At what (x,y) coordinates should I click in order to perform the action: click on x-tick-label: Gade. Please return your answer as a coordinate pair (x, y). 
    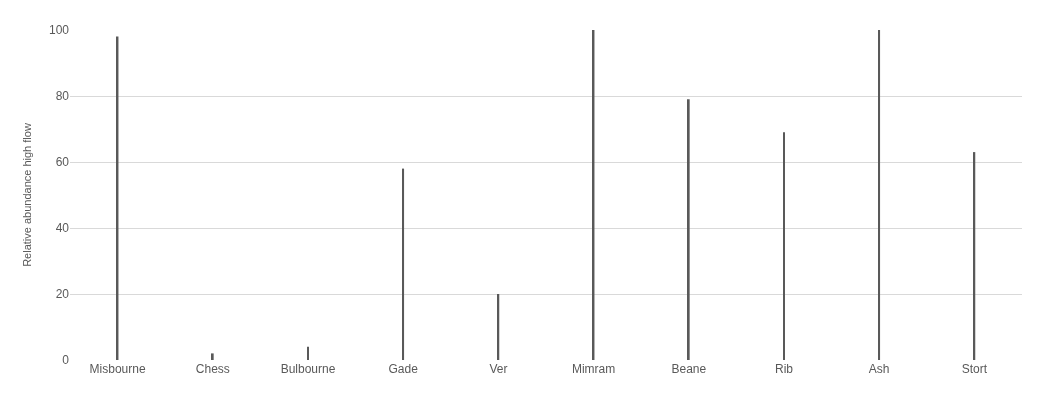
    Looking at the image, I should click on (403, 369).